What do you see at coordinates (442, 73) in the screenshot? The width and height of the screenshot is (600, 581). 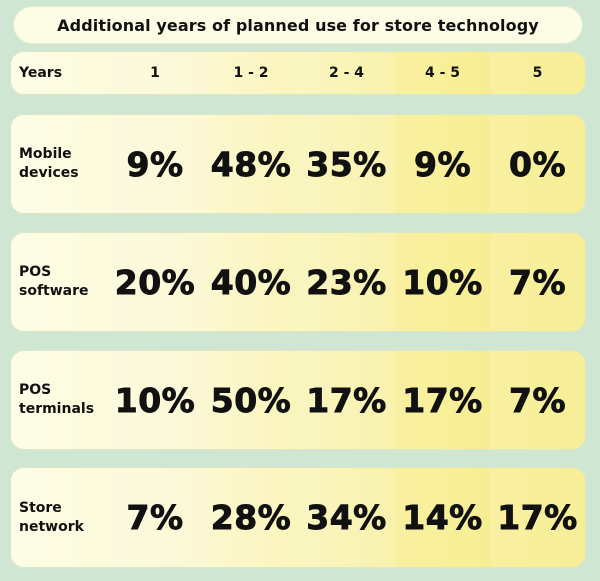 I see `column-header: 4 - 5` at bounding box center [442, 73].